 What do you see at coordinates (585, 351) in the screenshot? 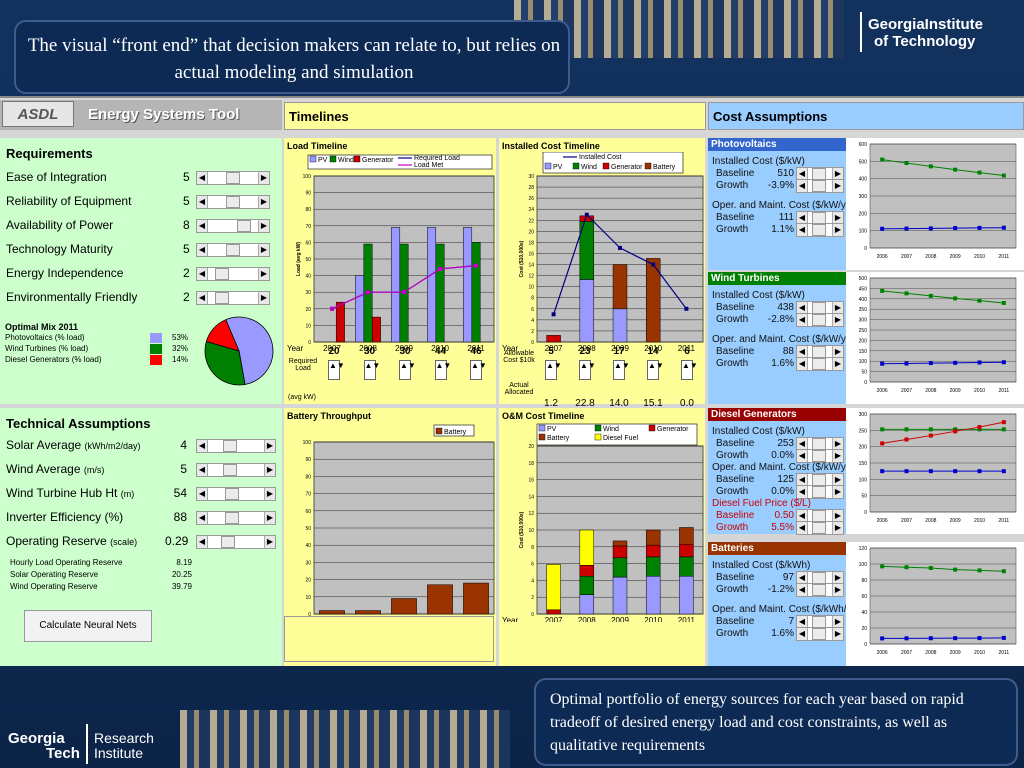
I see `allowable-input-value: 23` at bounding box center [585, 351].